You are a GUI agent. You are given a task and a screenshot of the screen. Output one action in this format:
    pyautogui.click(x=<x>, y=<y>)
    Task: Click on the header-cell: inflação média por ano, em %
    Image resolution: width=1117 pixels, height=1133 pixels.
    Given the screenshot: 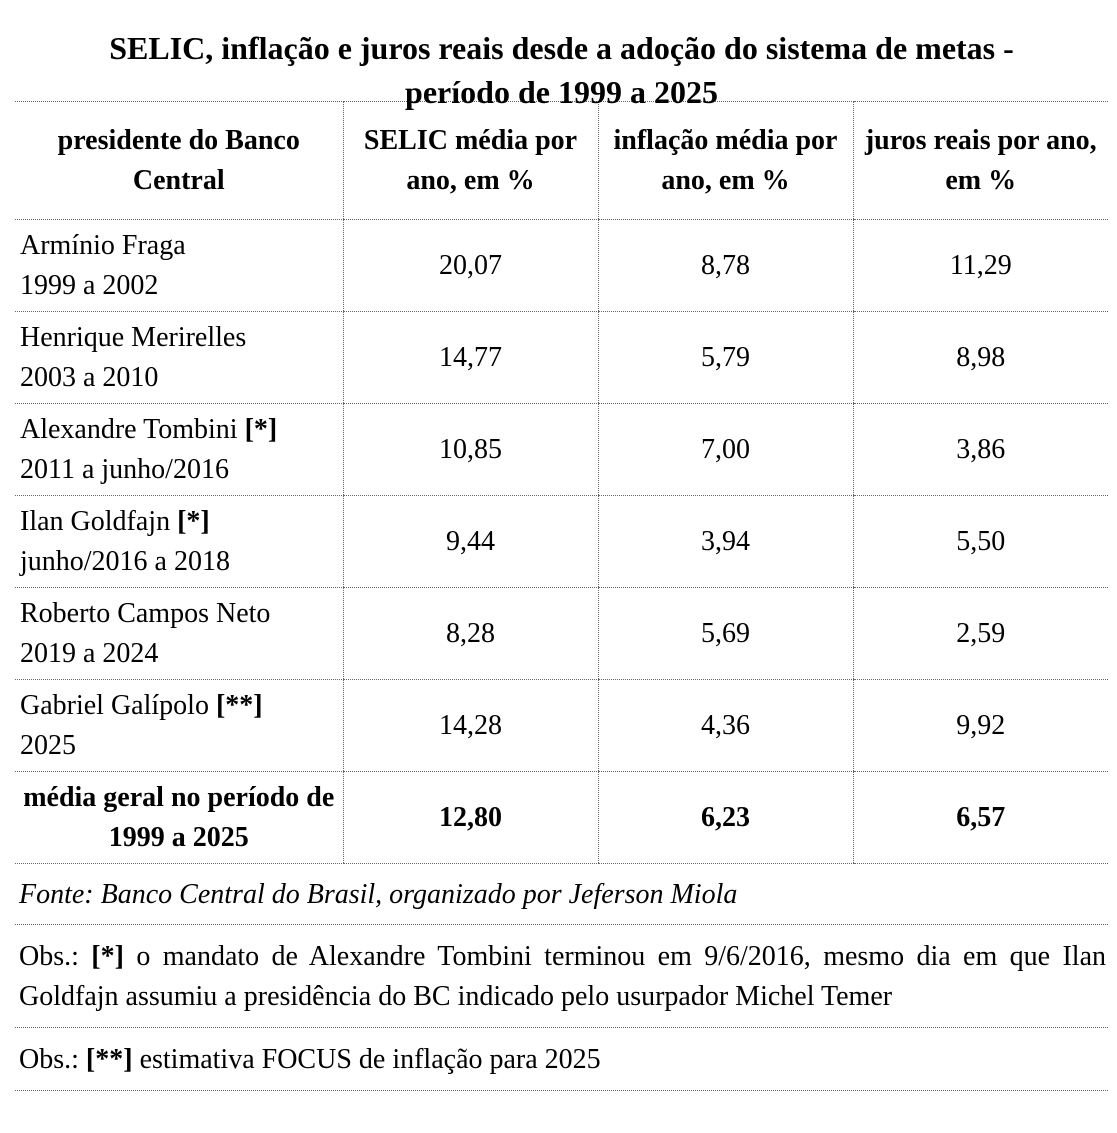 What is the action you would take?
    pyautogui.click(x=725, y=160)
    